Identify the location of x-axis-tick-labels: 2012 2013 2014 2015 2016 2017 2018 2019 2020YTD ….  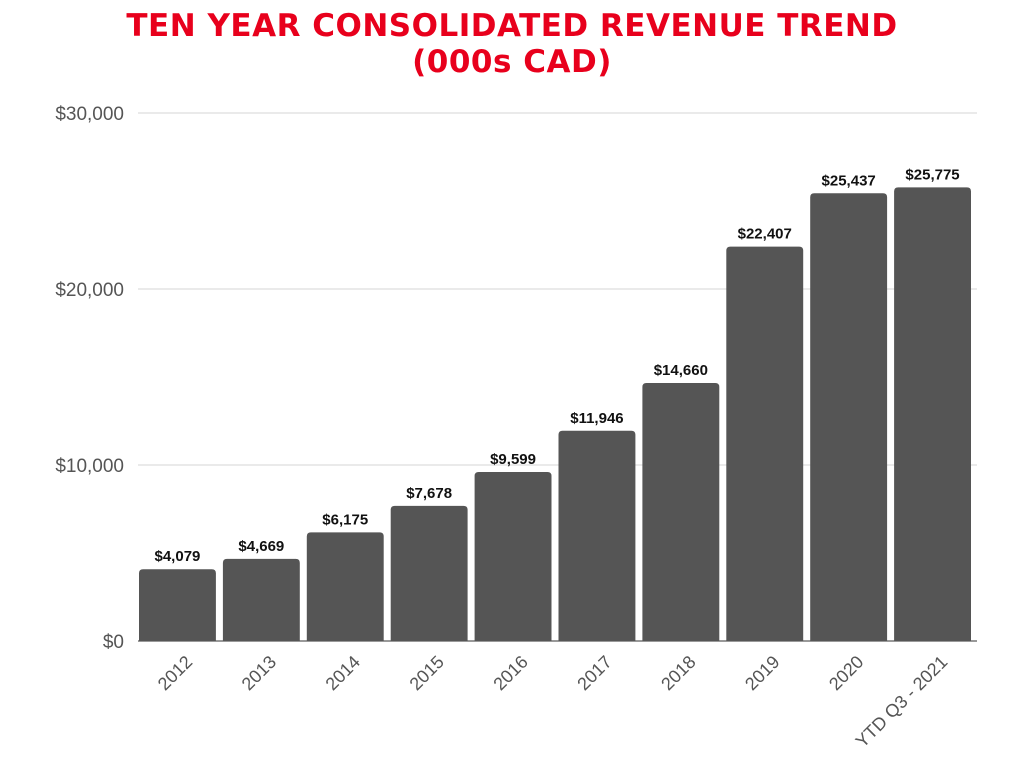
(553, 702).